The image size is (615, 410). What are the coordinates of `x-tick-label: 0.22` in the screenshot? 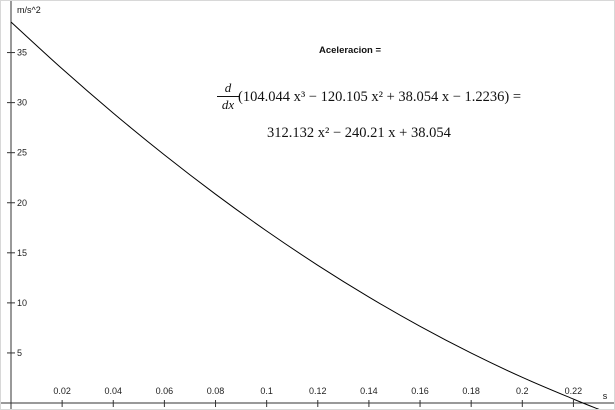 It's located at (574, 391).